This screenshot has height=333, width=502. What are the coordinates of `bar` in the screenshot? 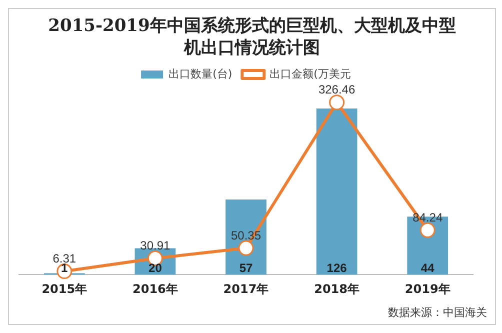 It's located at (337, 191).